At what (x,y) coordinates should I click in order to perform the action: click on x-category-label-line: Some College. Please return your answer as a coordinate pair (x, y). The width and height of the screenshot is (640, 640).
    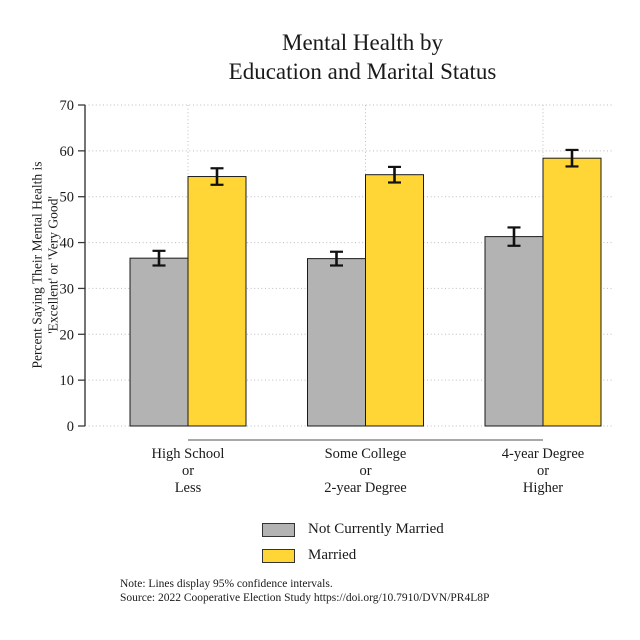
    Looking at the image, I should click on (366, 454).